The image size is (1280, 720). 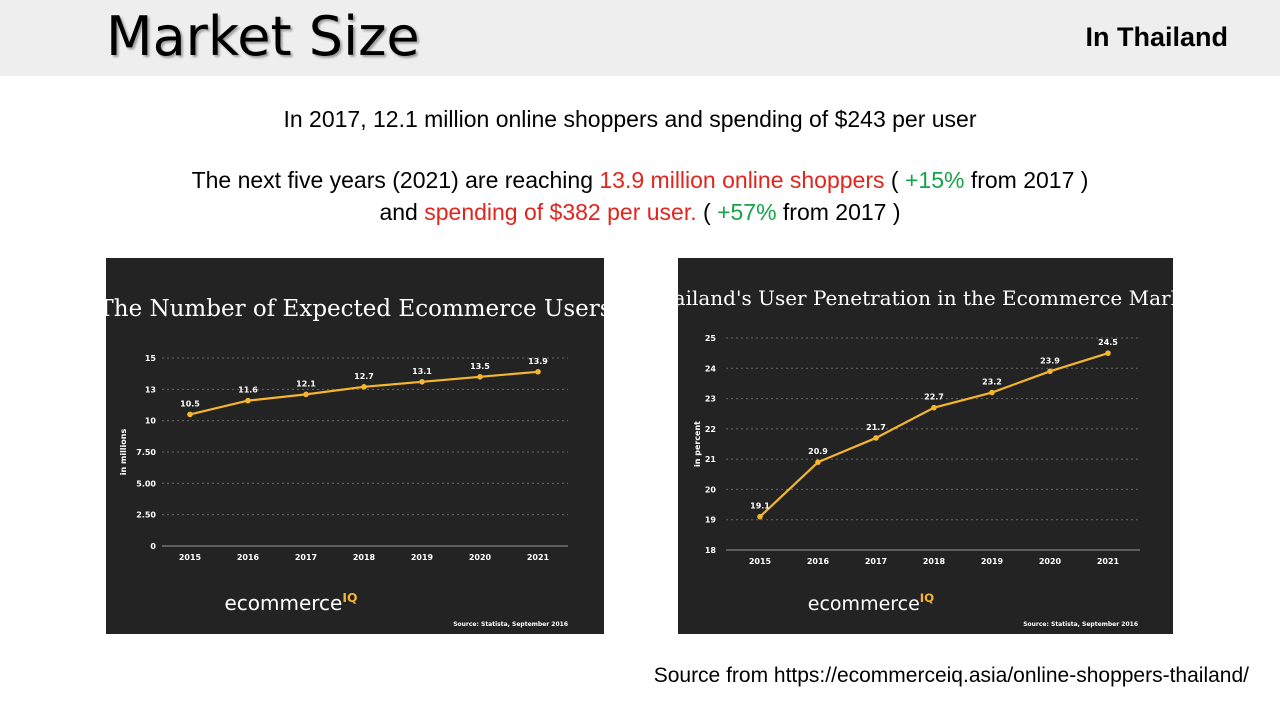 I want to click on y-tick-label: 7.50, so click(x=146, y=452).